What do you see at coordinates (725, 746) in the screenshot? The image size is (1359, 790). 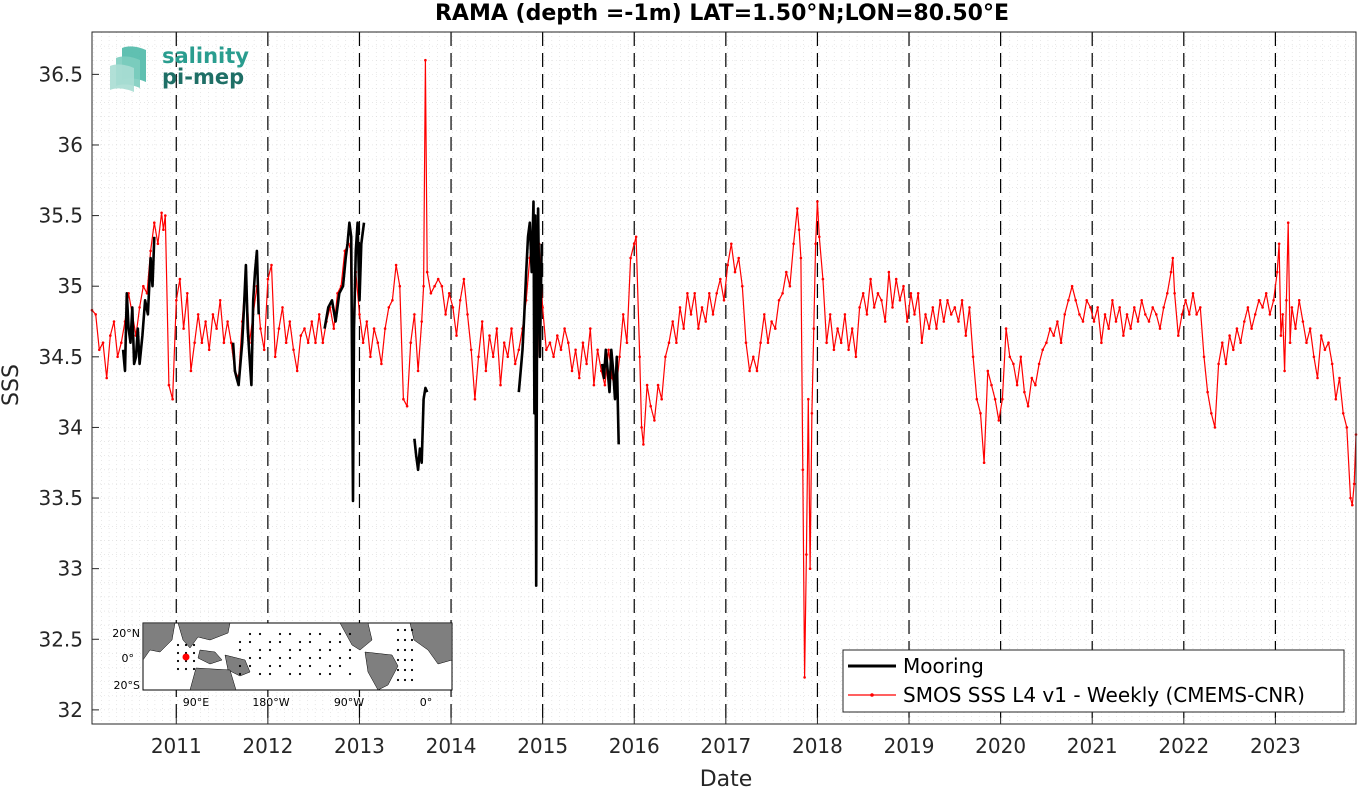 I see `x-tick-label: 2017` at bounding box center [725, 746].